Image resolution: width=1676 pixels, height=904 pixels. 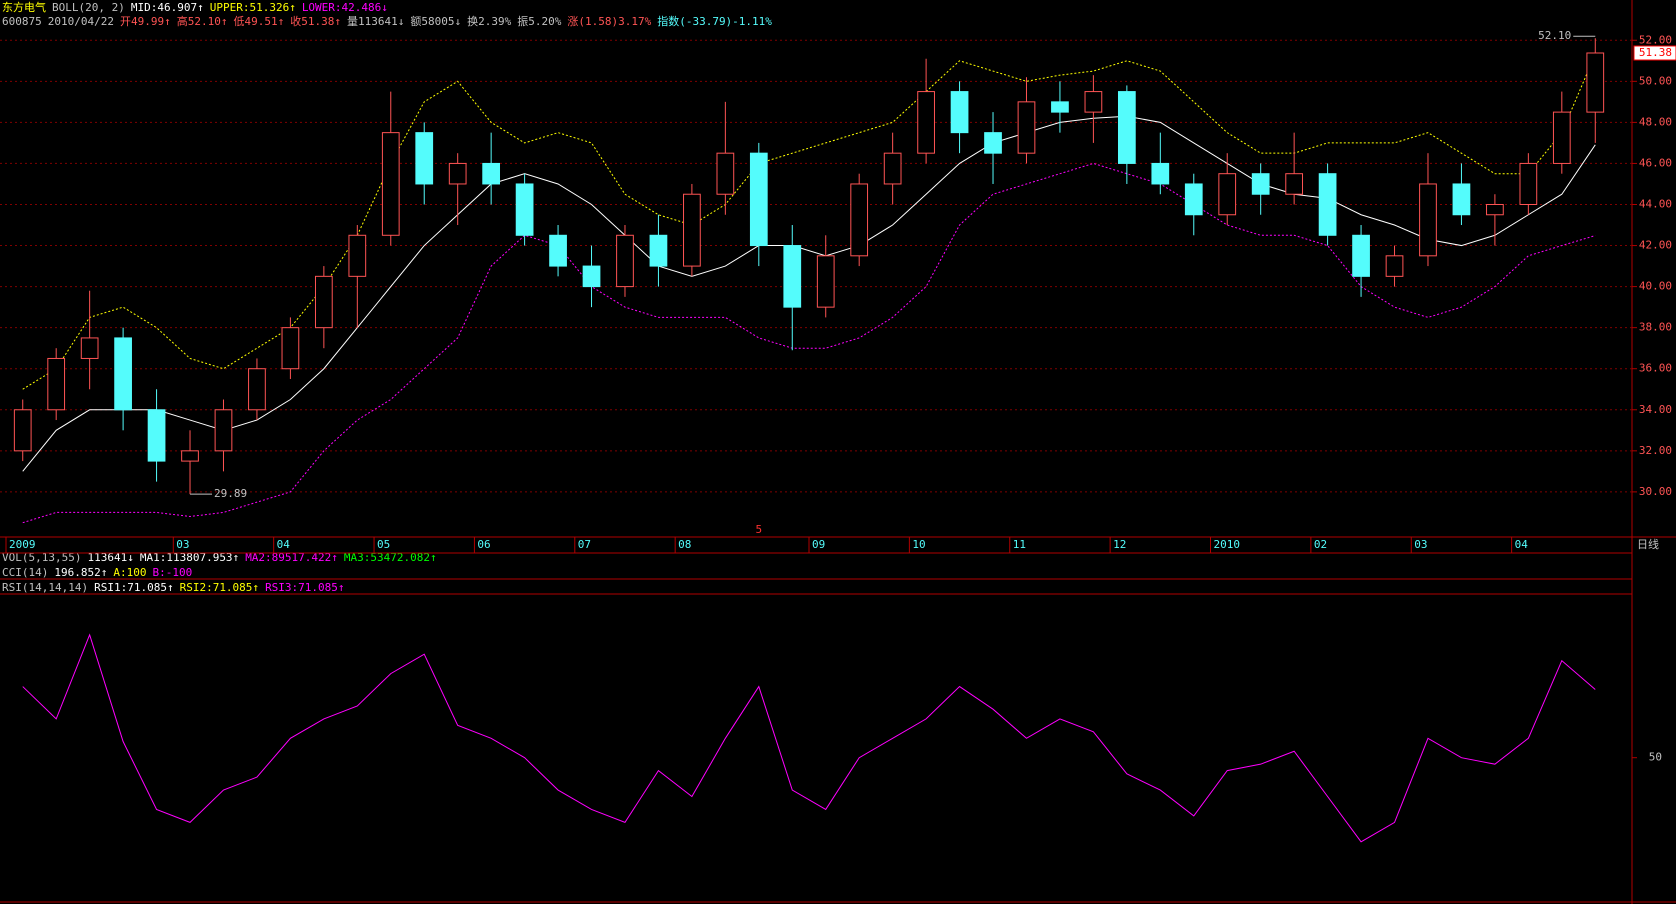 I want to click on x-tick-label: 03, so click(x=1420, y=544).